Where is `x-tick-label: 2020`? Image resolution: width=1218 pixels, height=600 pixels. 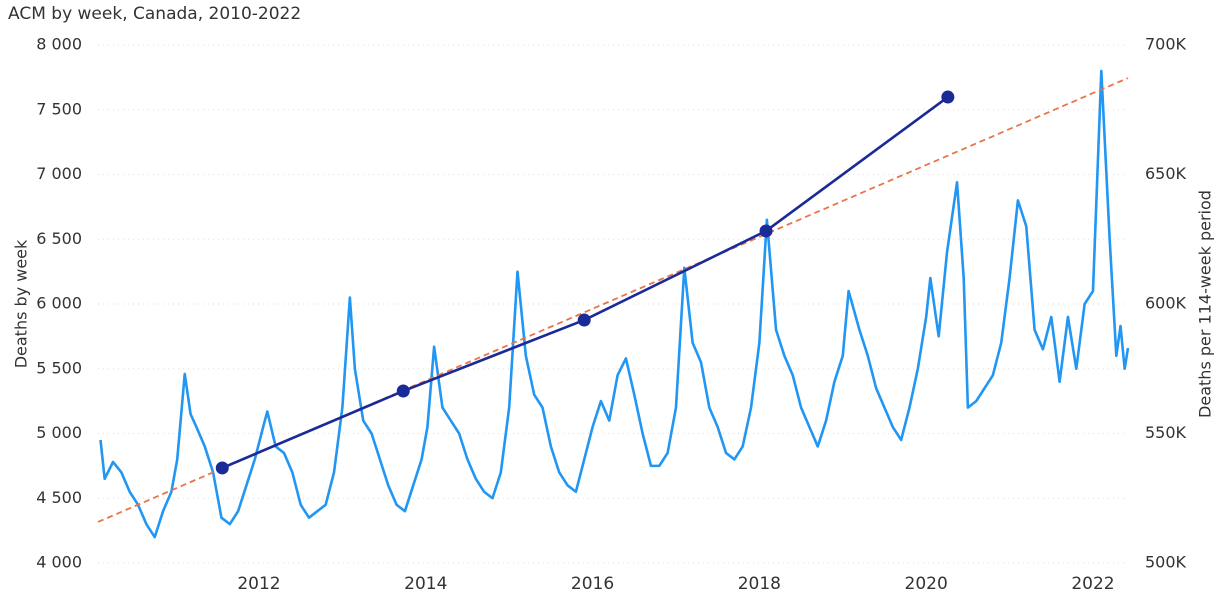 x-tick-label: 2020 is located at coordinates (926, 584).